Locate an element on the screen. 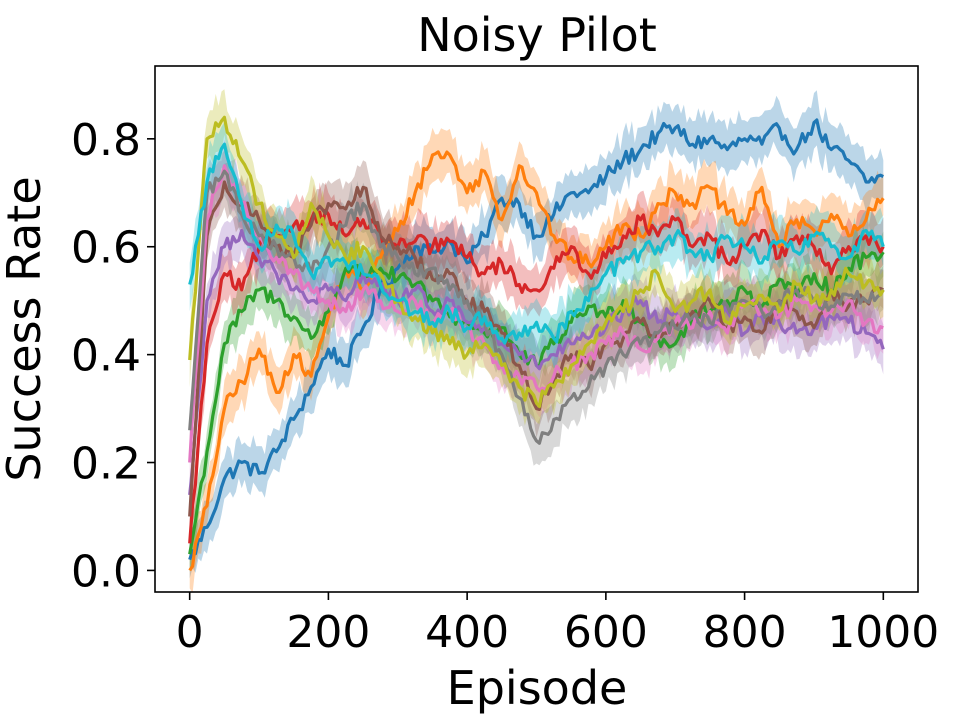 The width and height of the screenshot is (968, 726). x-tick-label: 400 is located at coordinates (467, 632).